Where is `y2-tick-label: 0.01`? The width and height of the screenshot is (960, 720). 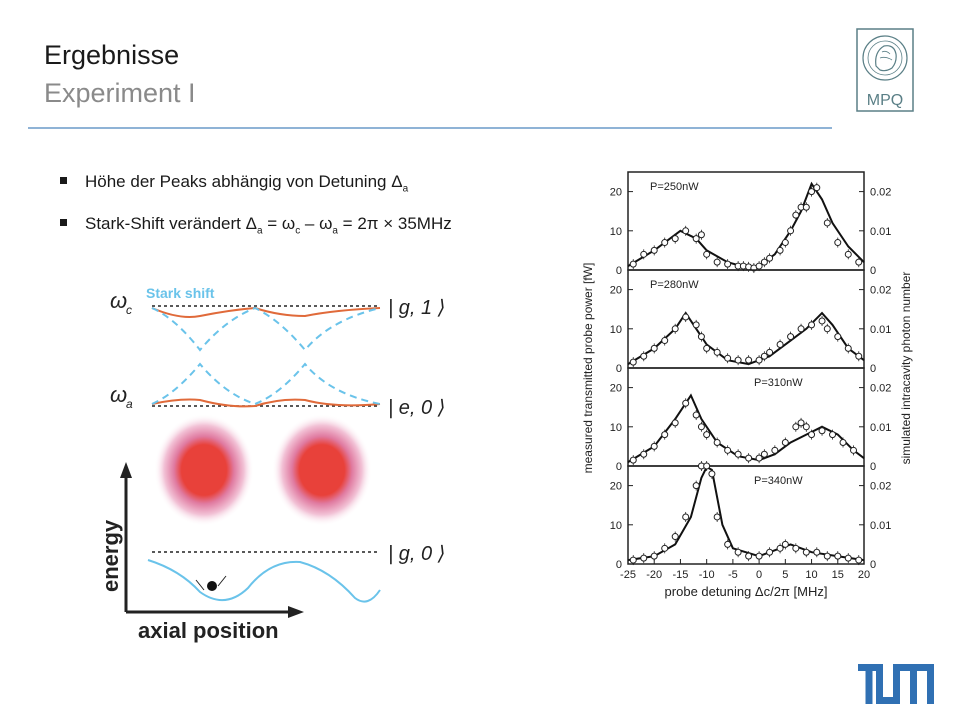
y2-tick-label: 0.01 is located at coordinates (880, 232).